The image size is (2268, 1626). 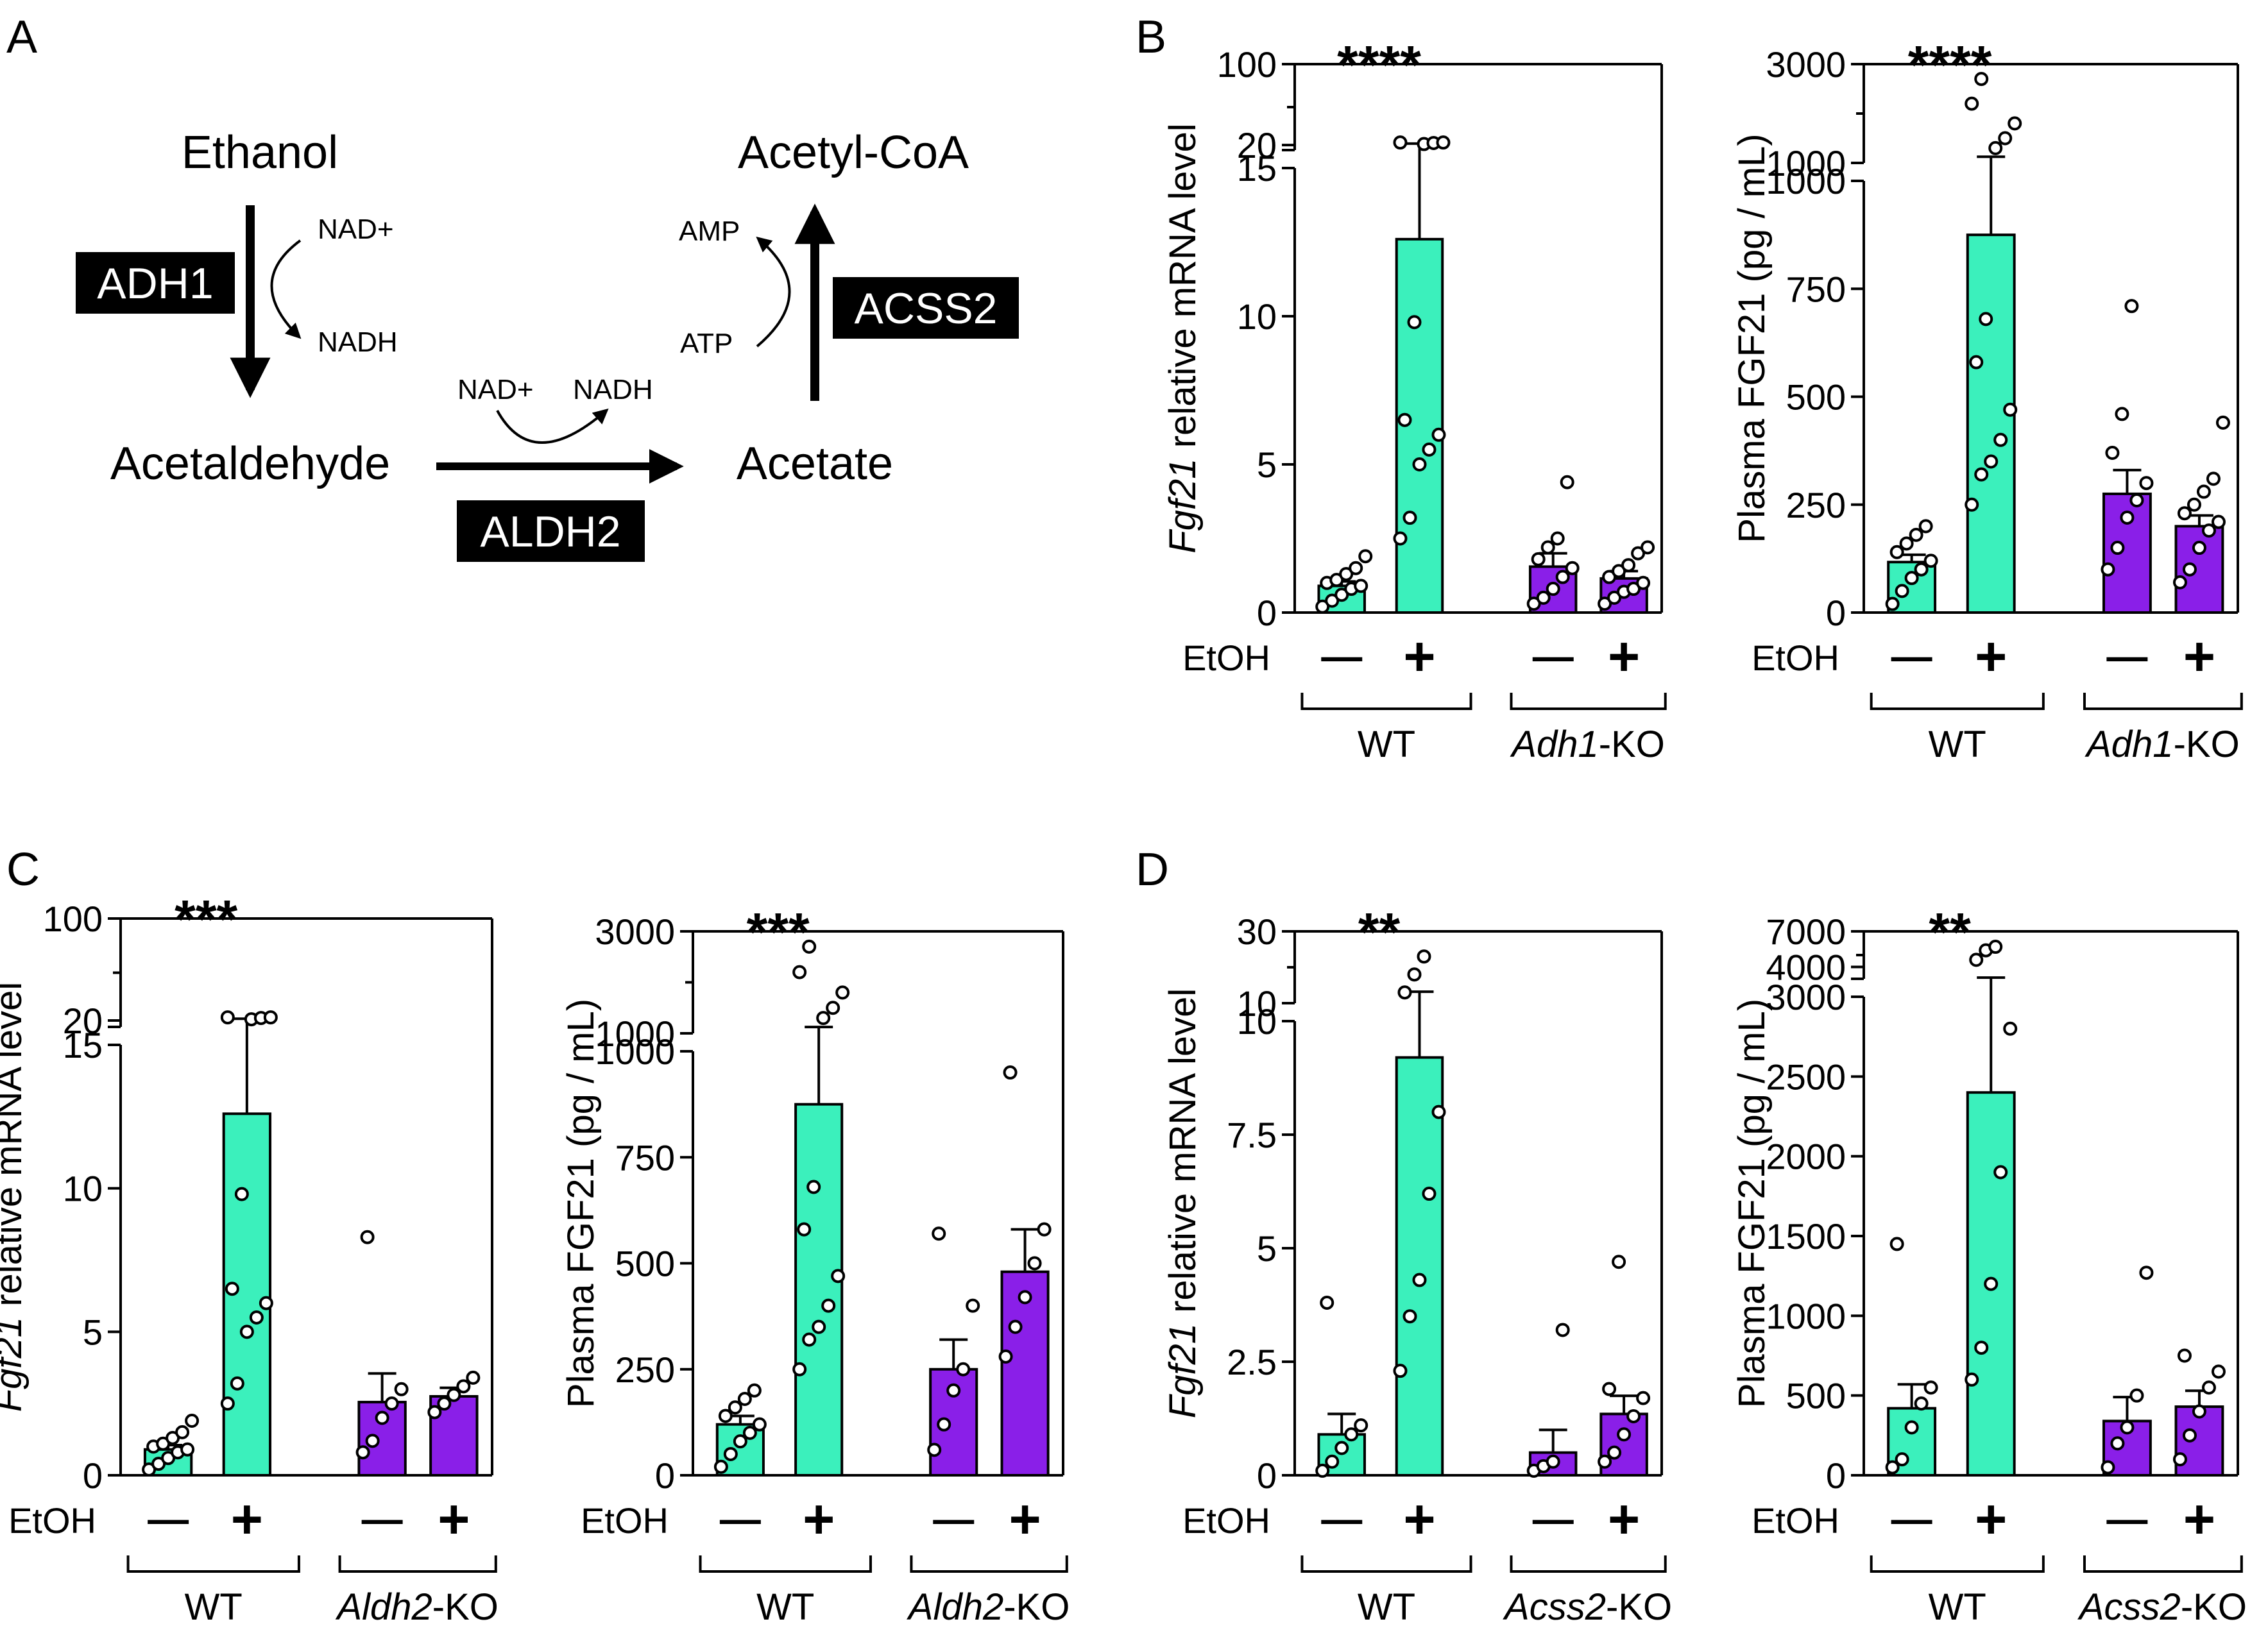 What do you see at coordinates (853, 152) in the screenshot?
I see `acetyl-coa-label: Acetyl-CoA` at bounding box center [853, 152].